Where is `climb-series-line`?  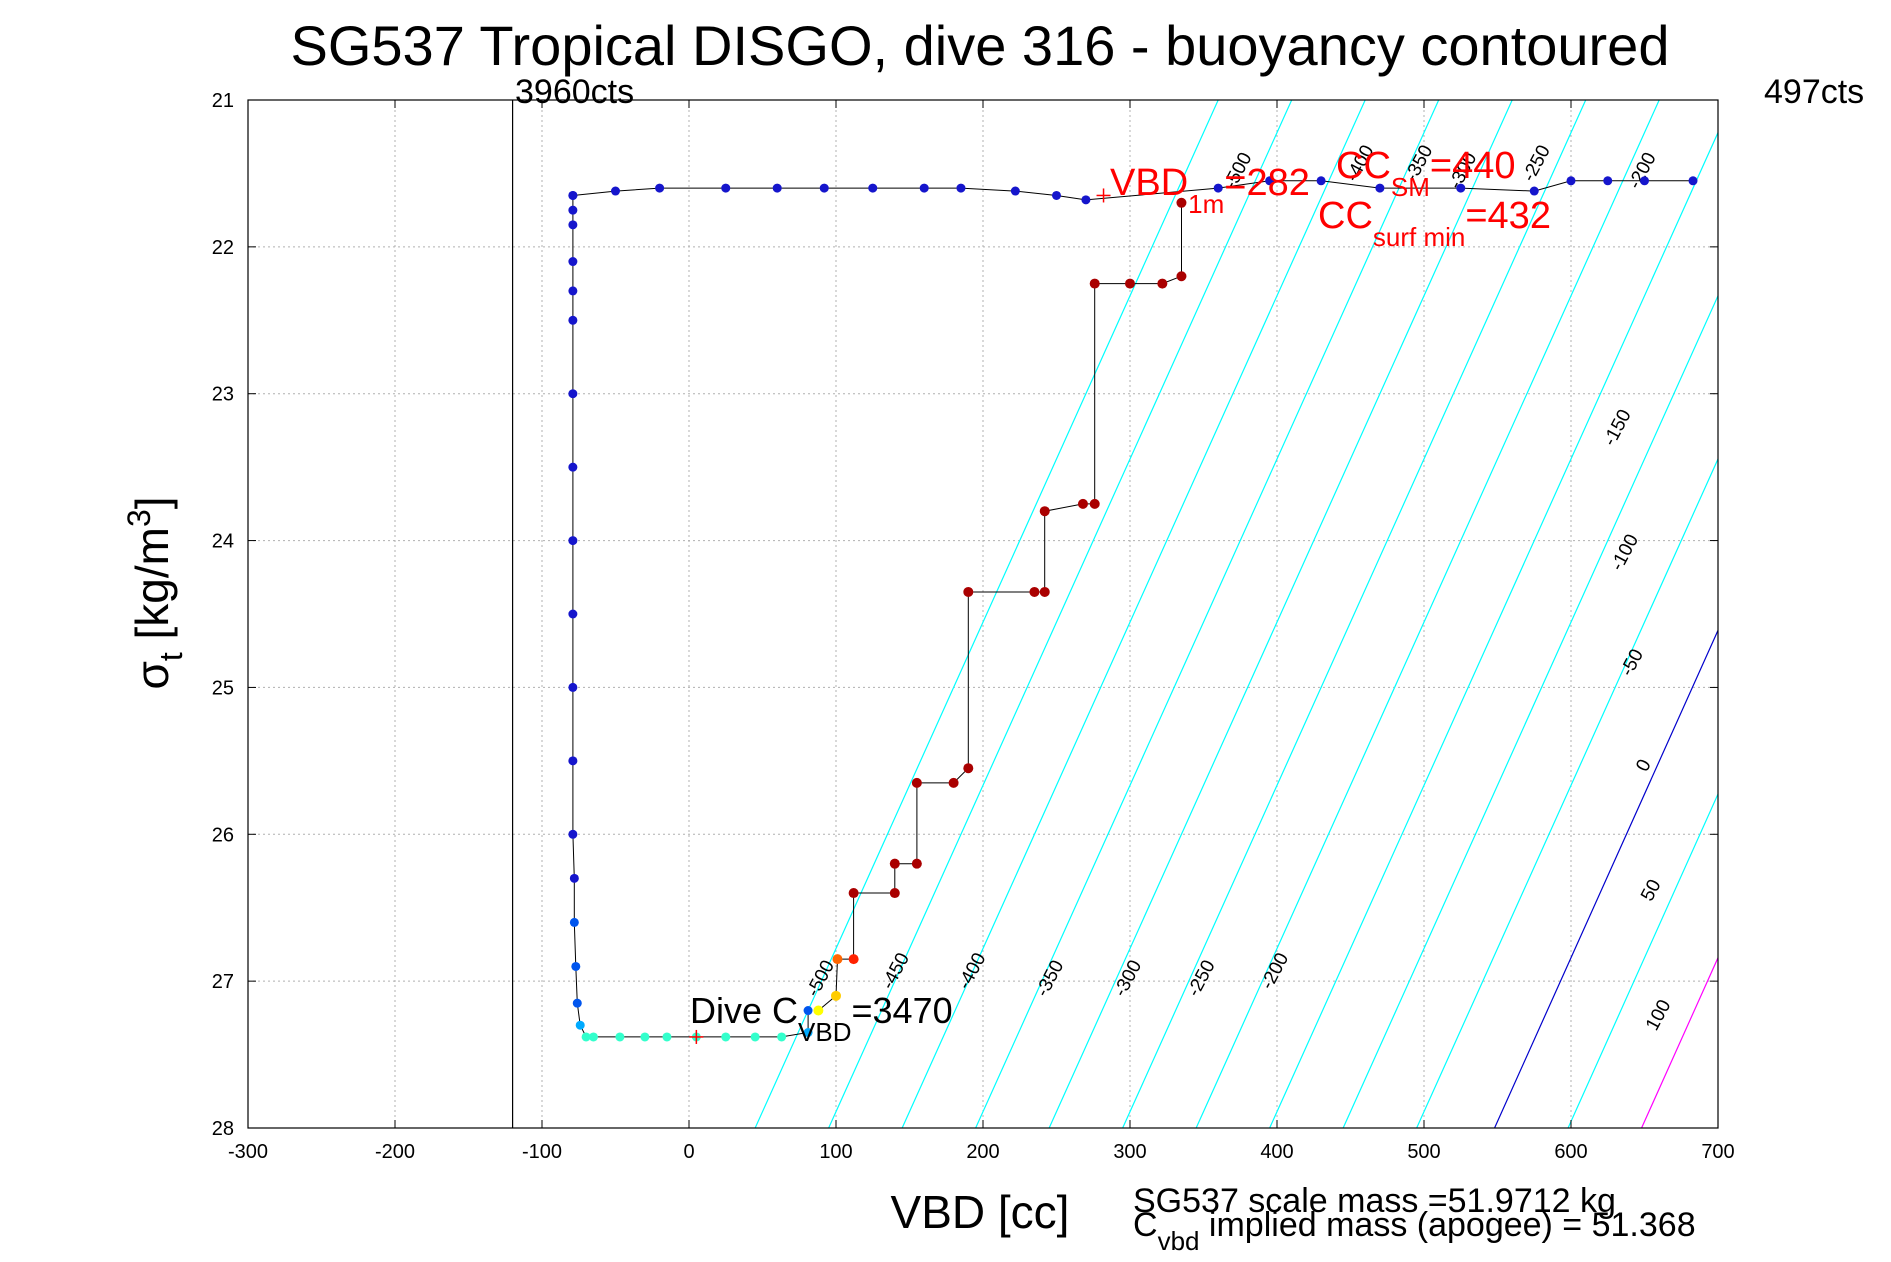 climb-series-line is located at coordinates (1000, 606).